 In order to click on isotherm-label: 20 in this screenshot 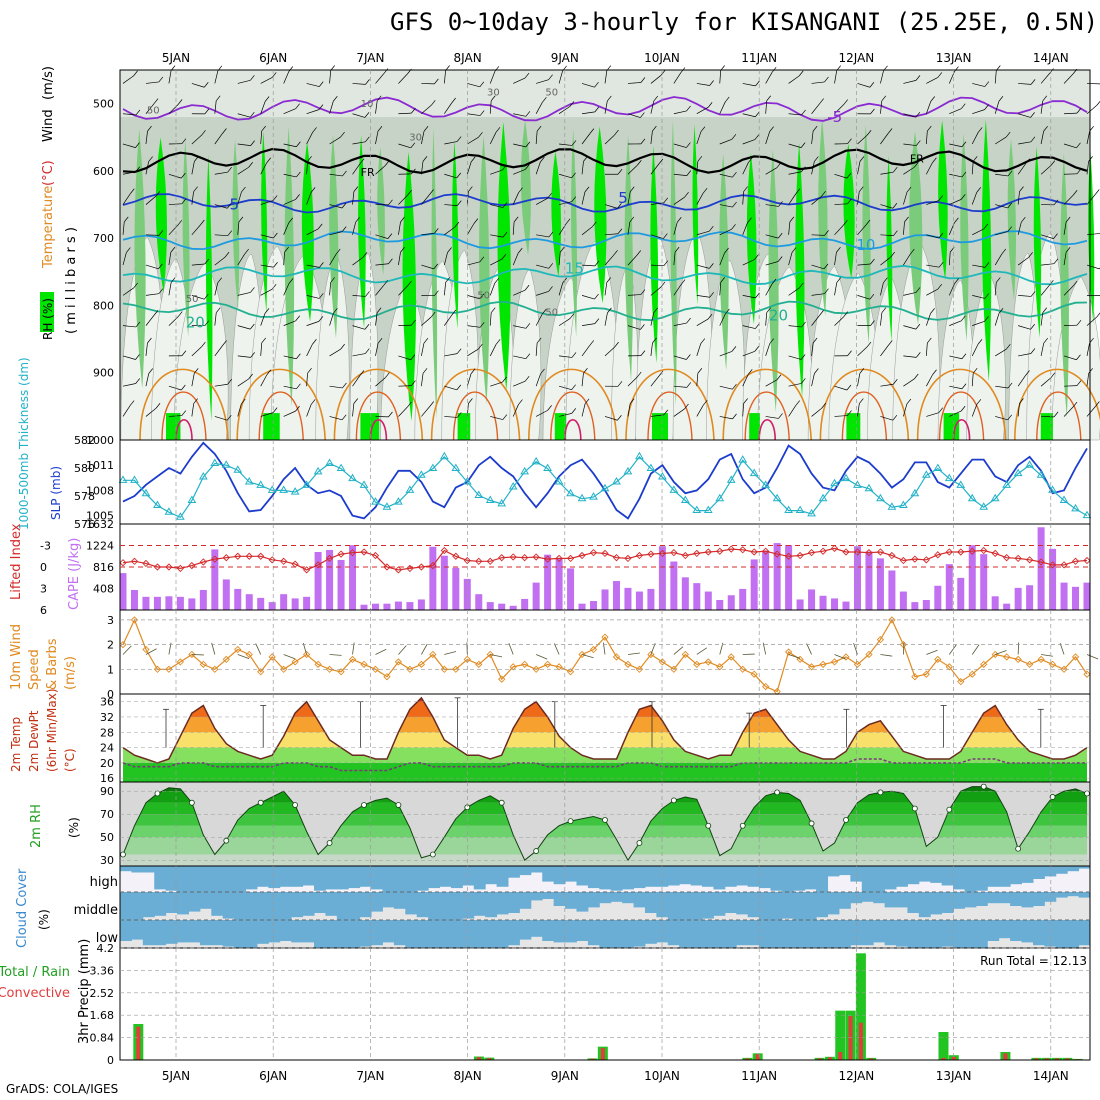, I will do `click(195, 322)`.